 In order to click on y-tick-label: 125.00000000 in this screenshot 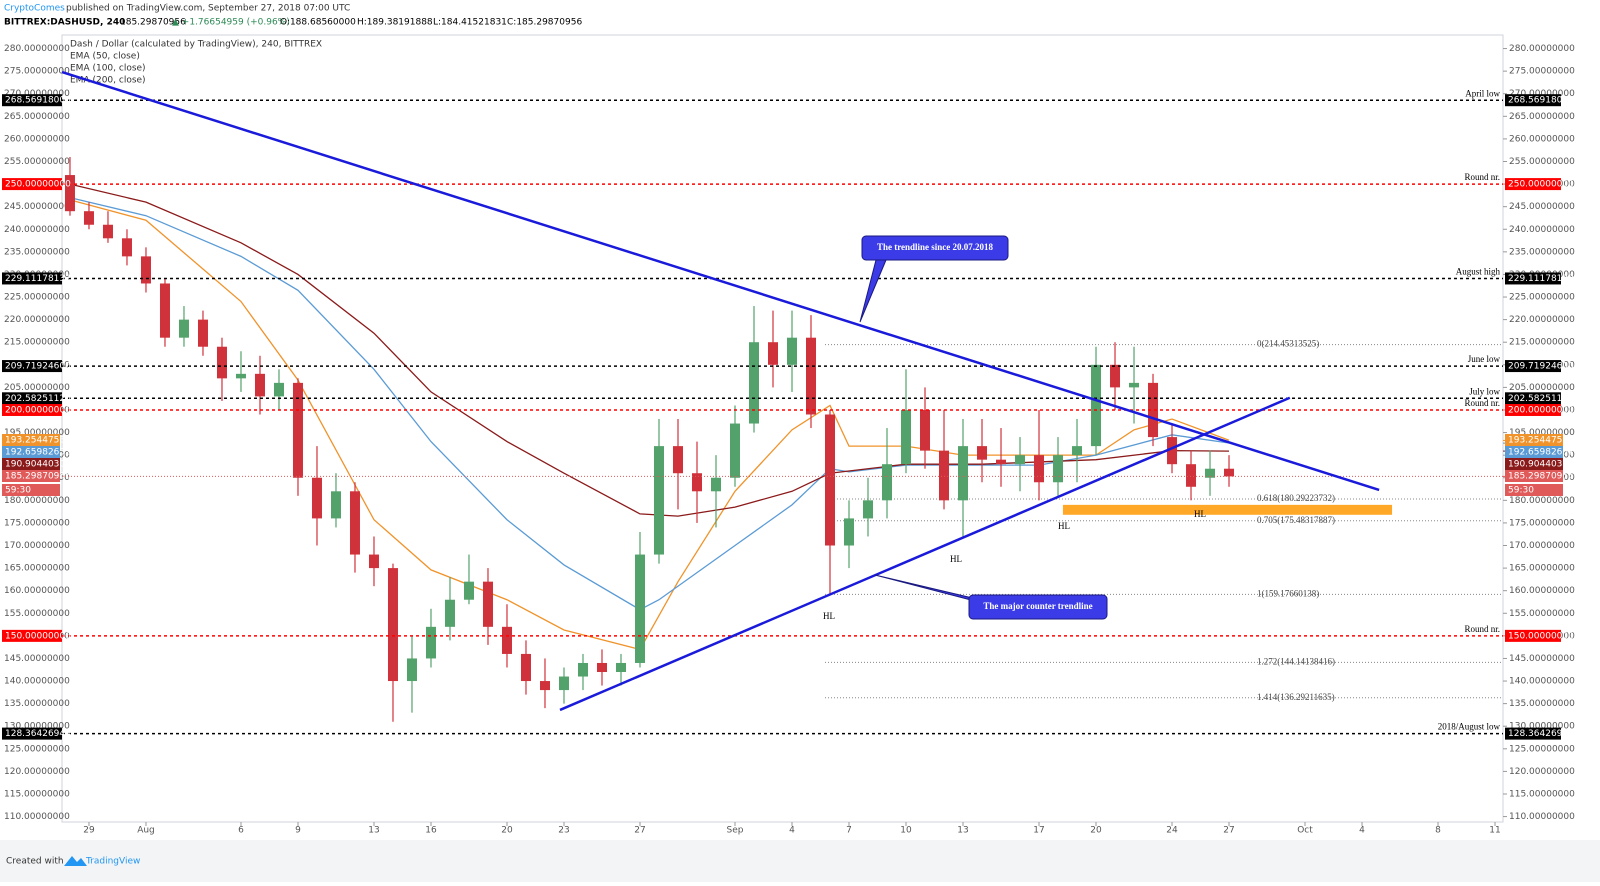, I will do `click(37, 749)`.